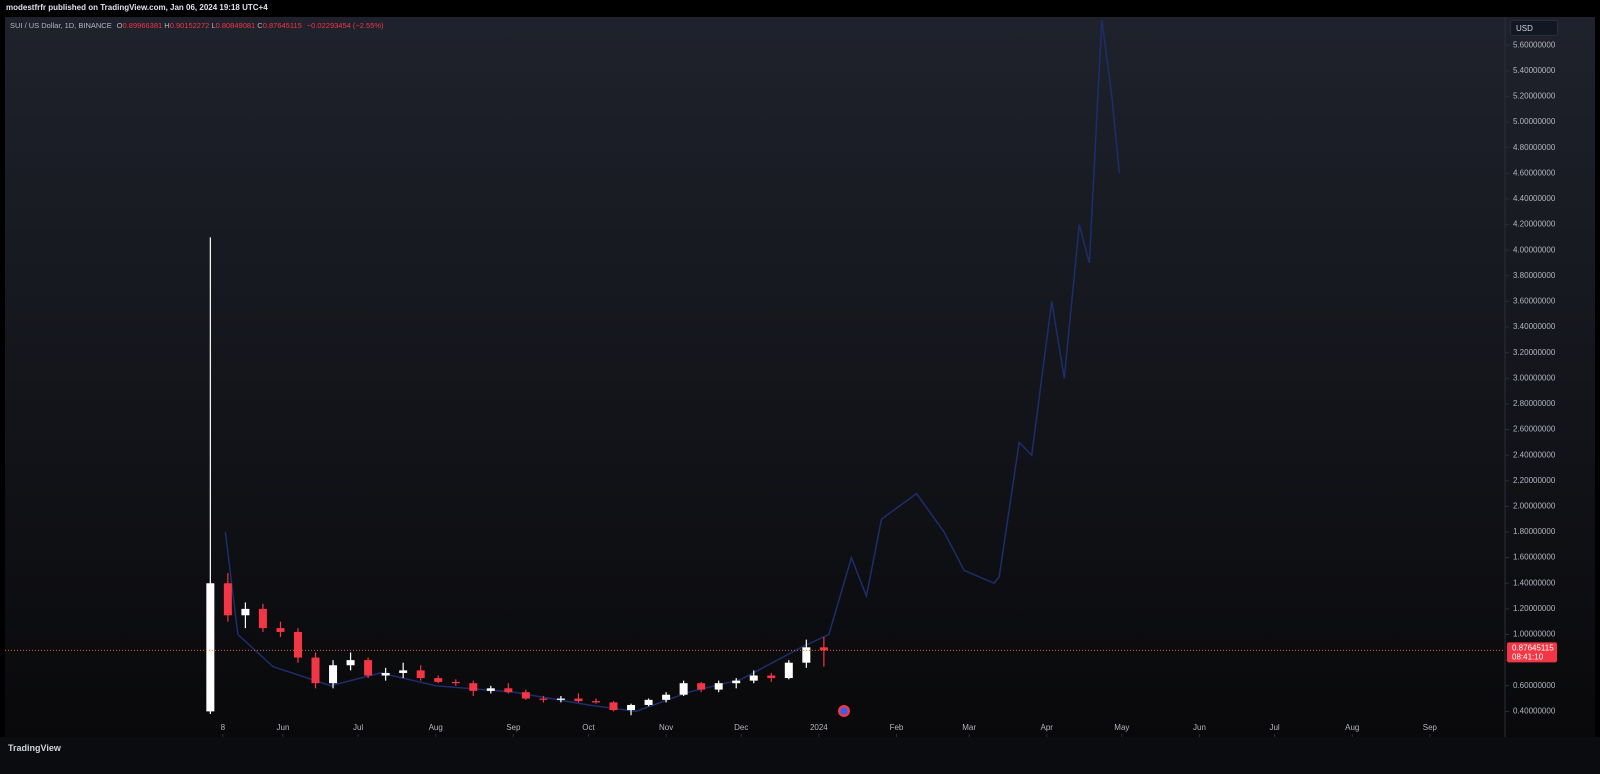  I want to click on y-tick-label: 1.60000000, so click(1534, 557).